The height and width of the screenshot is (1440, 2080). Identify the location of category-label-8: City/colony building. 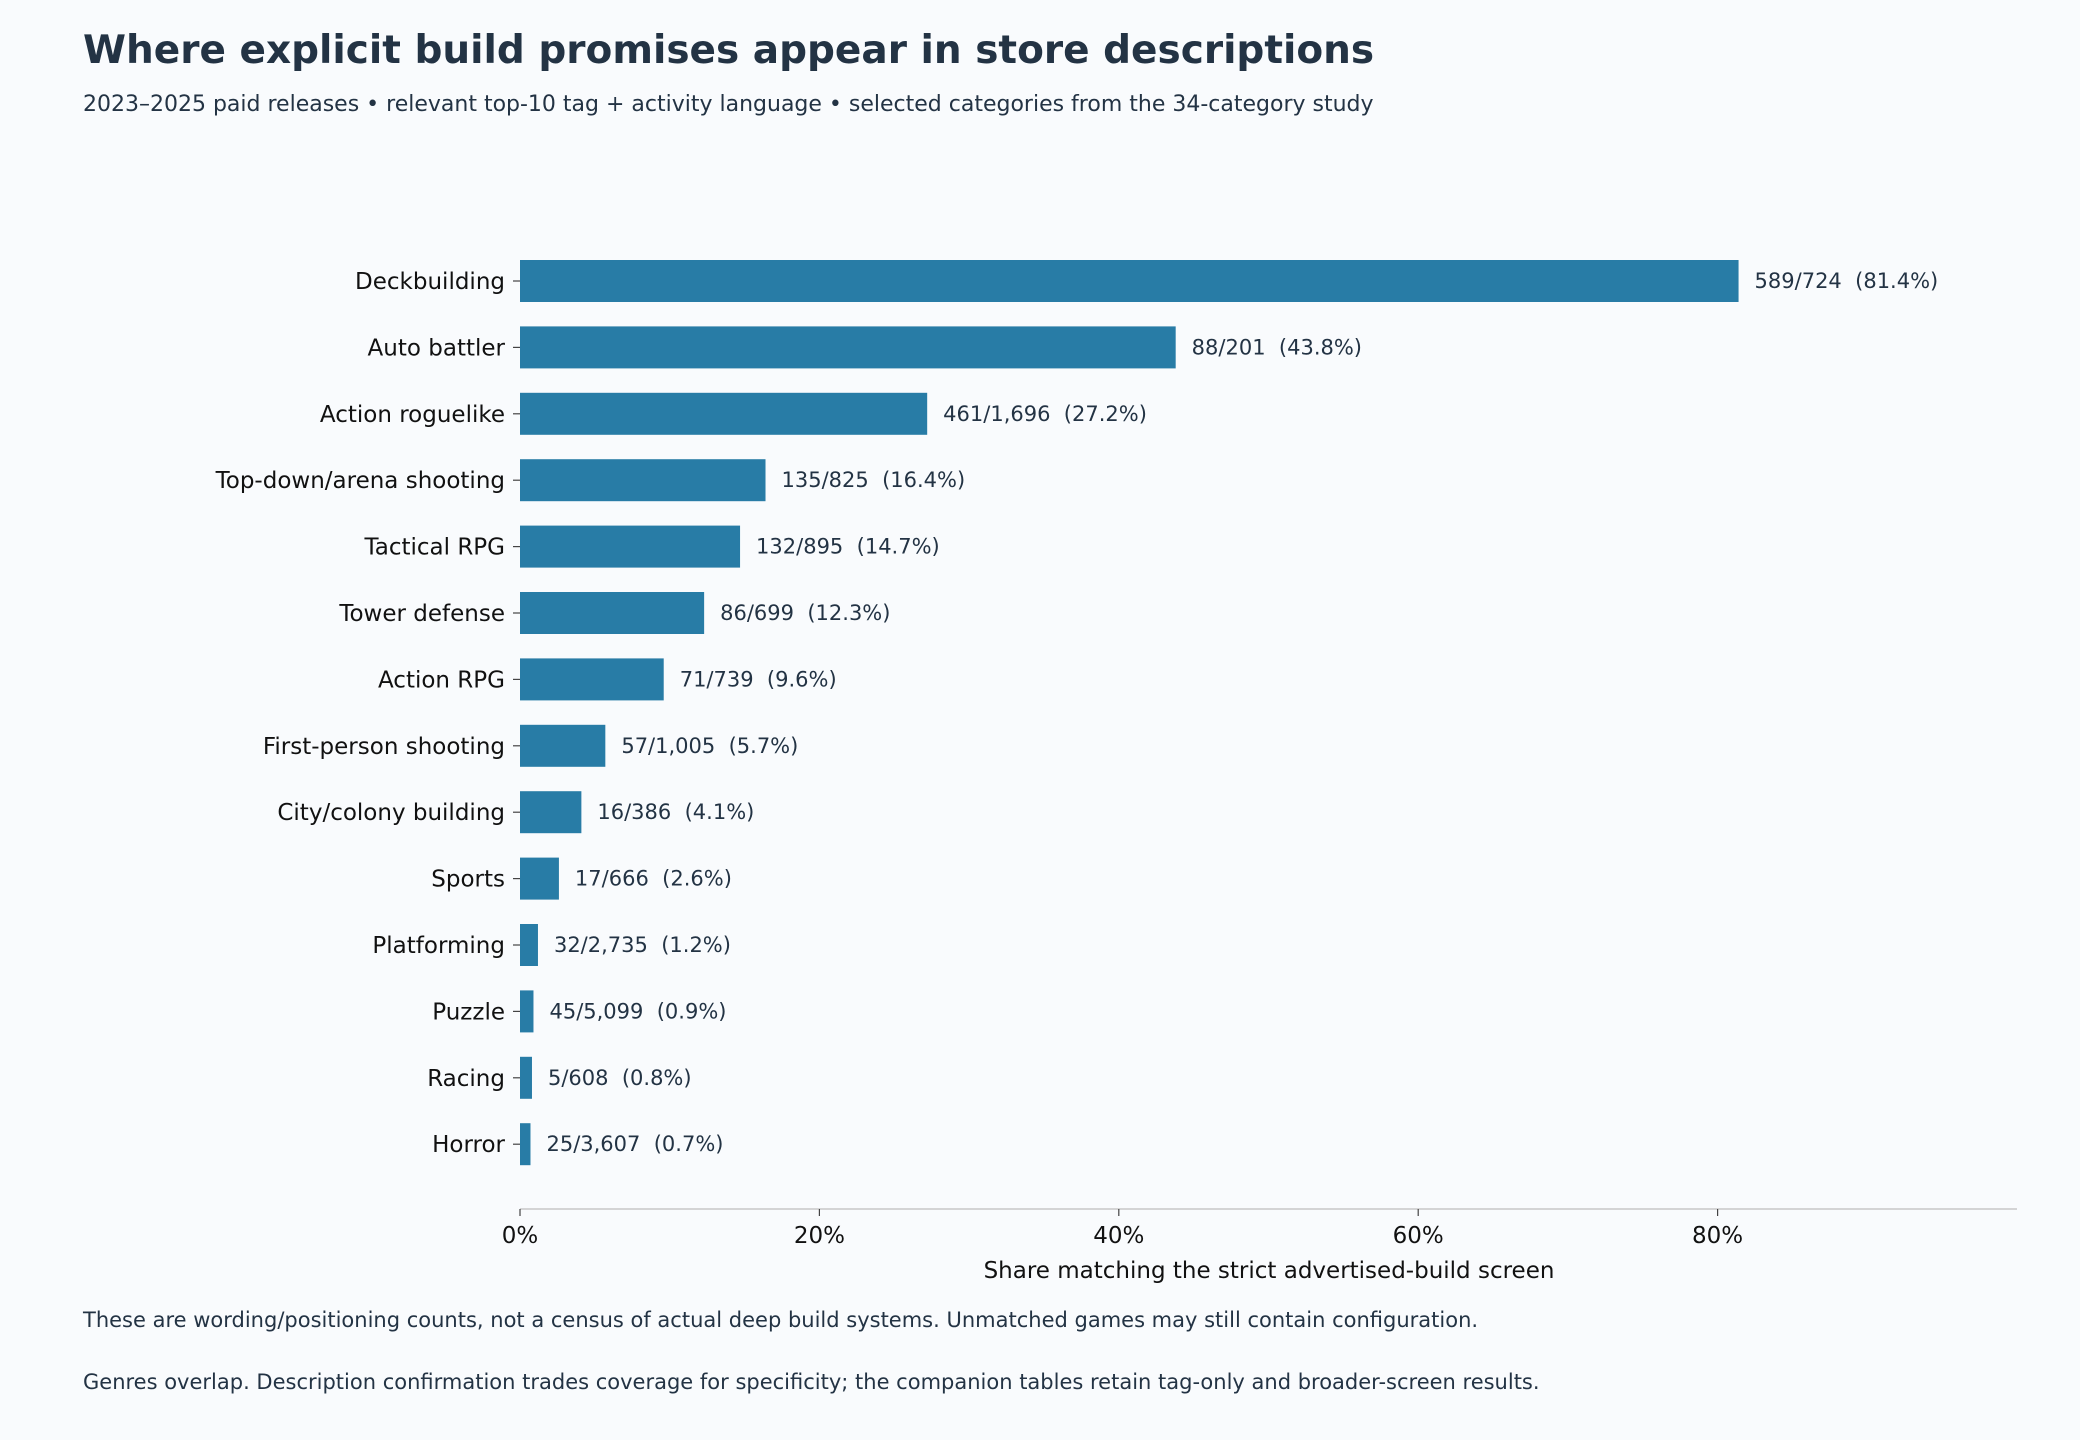
(391, 813).